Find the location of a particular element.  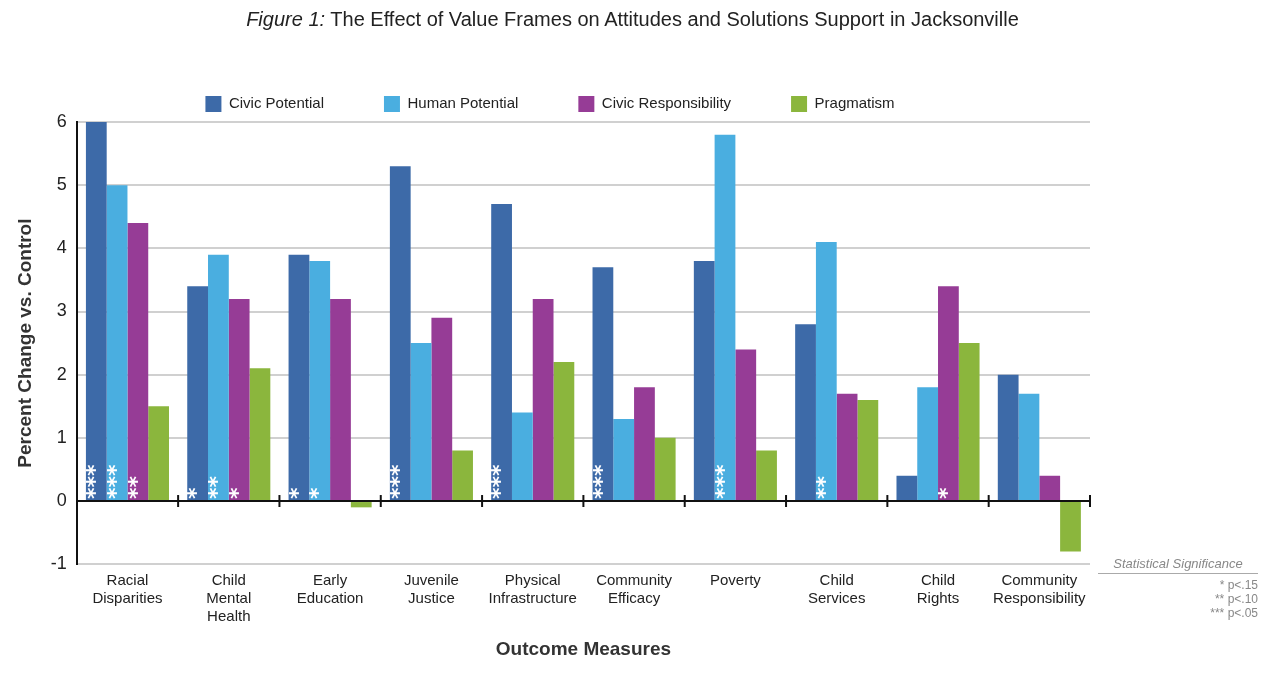

legend-label: Human Potential is located at coordinates (463, 103).